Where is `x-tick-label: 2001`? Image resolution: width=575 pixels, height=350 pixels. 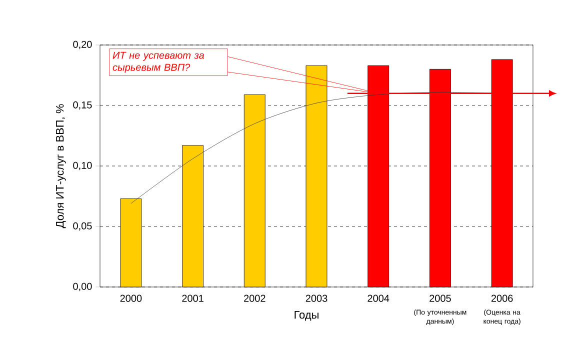
x-tick-label: 2001 is located at coordinates (193, 298).